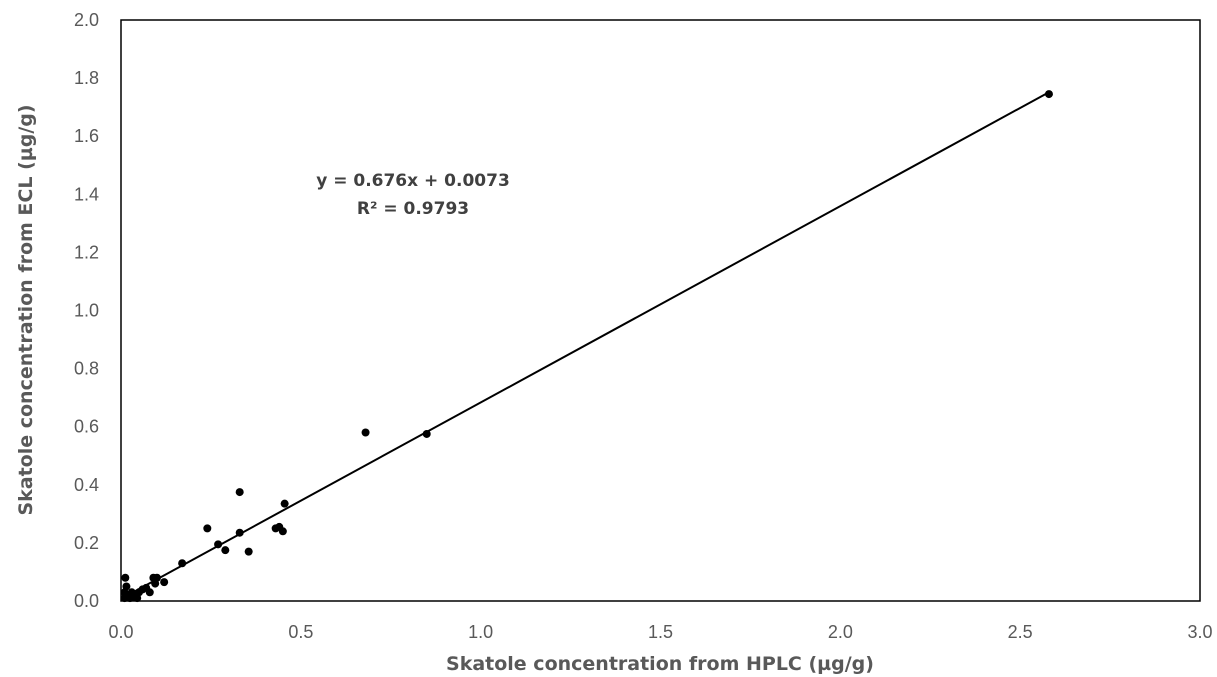  I want to click on trendline-equation: y = 0.676x + 0.0073, so click(413, 181).